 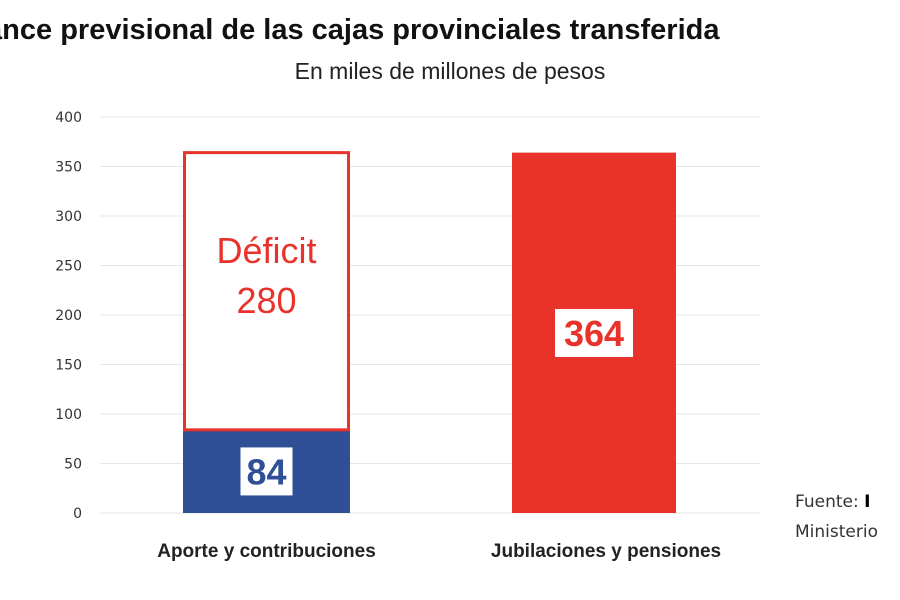 I want to click on x-tick-label: Jubilaciones y pensiones, so click(x=606, y=551).